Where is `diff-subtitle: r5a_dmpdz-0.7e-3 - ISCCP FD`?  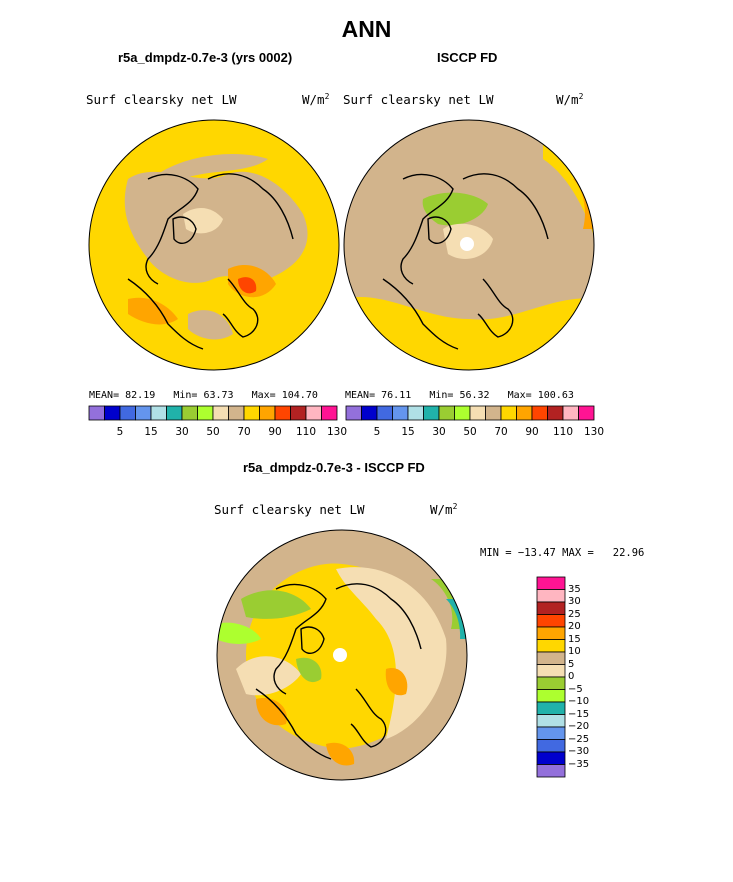 diff-subtitle: r5a_dmpdz-0.7e-3 - ISCCP FD is located at coordinates (334, 467).